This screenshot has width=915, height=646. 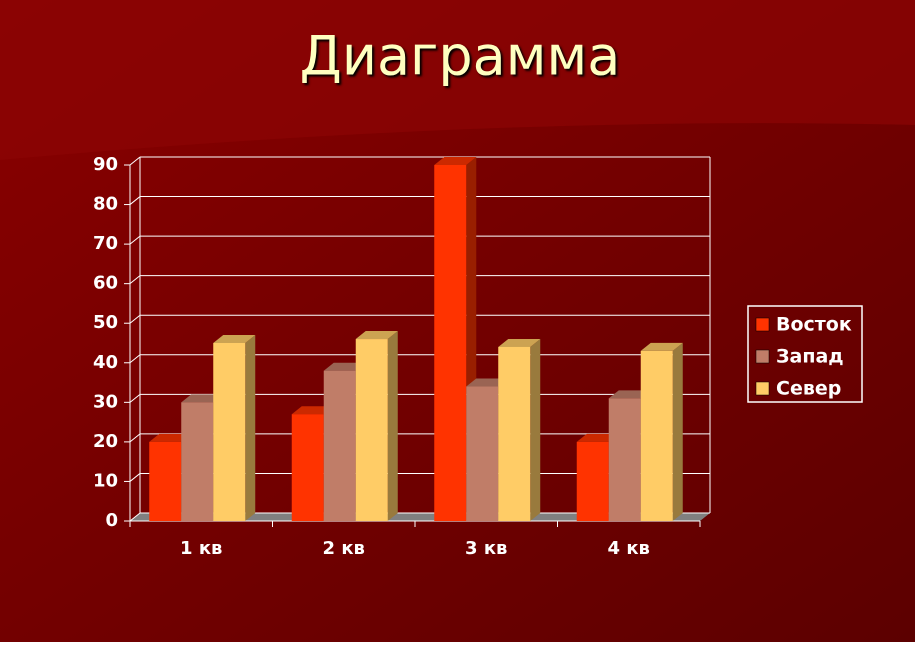 I want to click on y-tick-label: 60, so click(x=105, y=283).